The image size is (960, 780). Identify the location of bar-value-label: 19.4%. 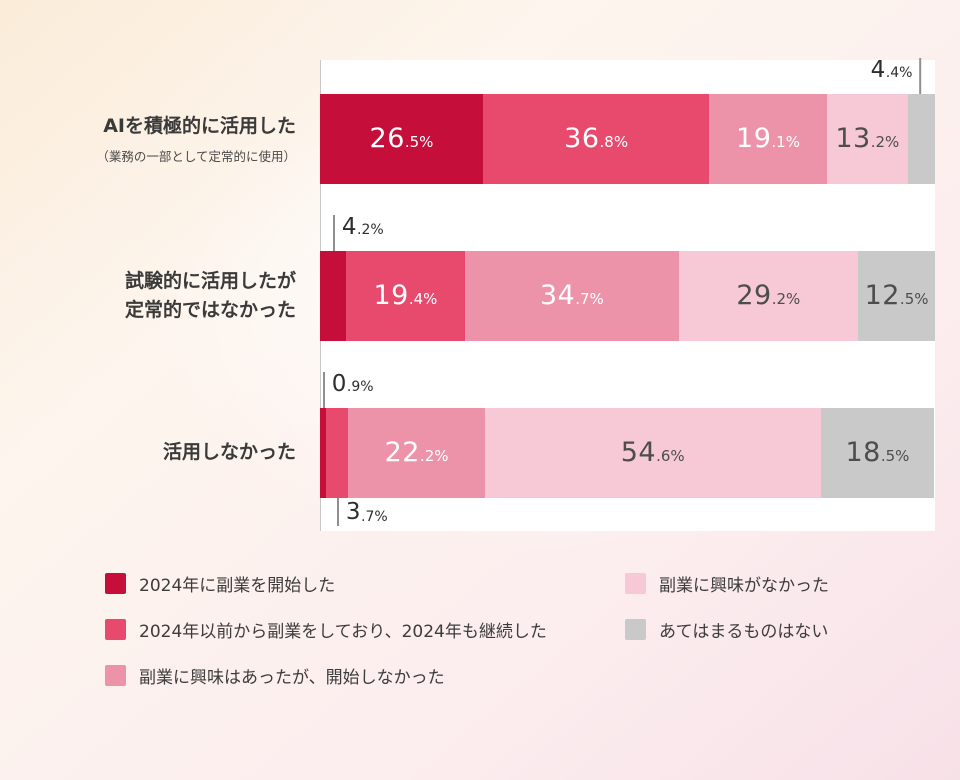
(406, 295).